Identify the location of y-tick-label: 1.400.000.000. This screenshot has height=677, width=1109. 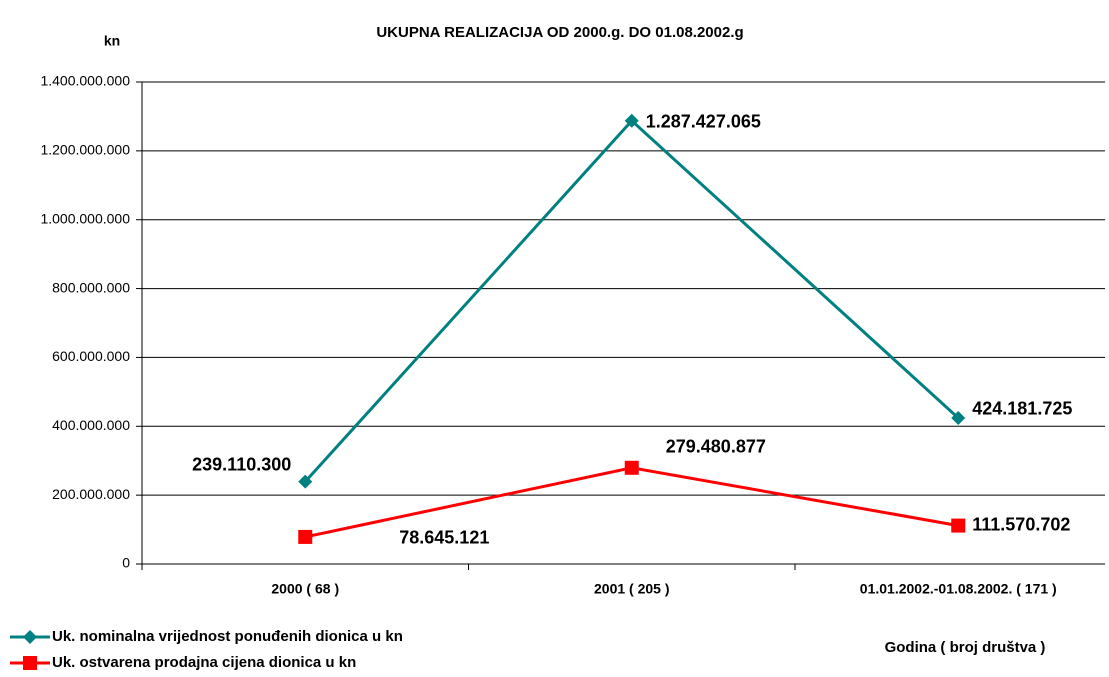
(85, 81).